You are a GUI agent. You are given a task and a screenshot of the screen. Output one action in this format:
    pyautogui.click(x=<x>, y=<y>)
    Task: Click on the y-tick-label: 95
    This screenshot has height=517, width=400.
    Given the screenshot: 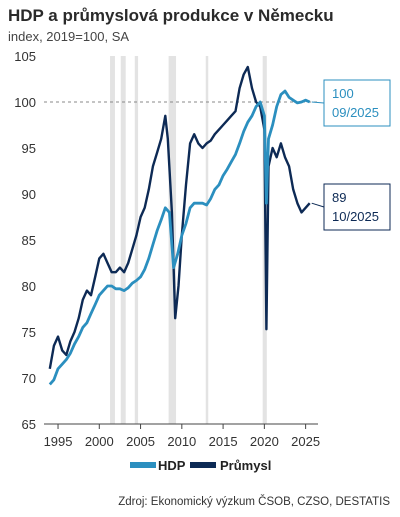 What is the action you would take?
    pyautogui.click(x=29, y=148)
    